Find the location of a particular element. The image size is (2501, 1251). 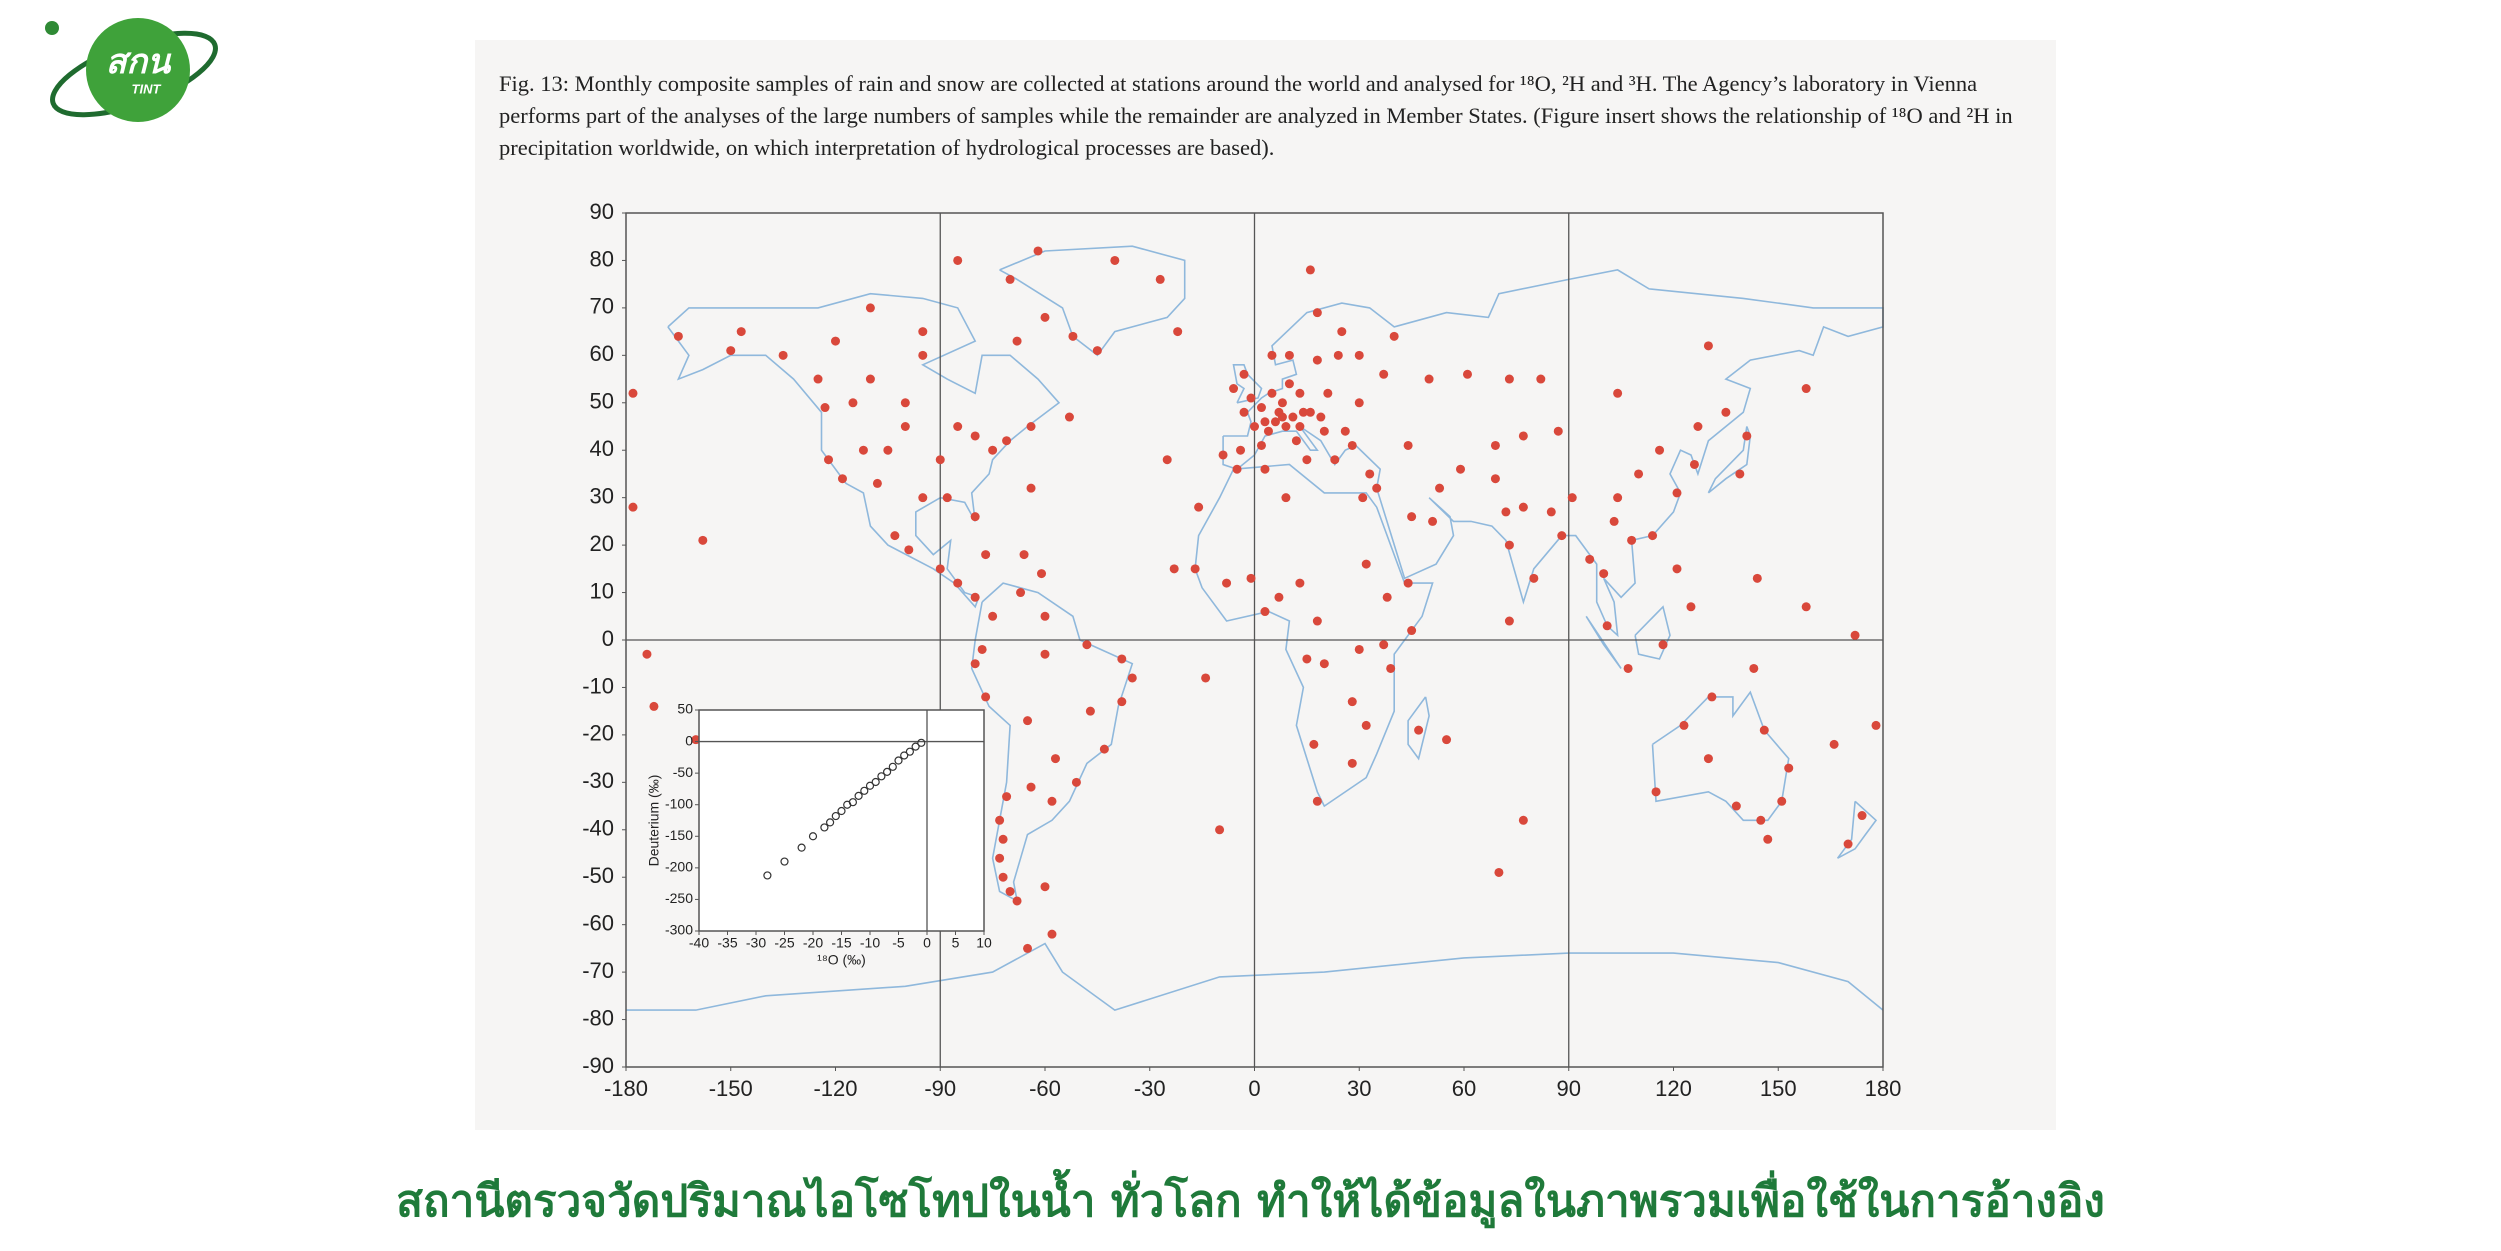

x-tick-label: 0 is located at coordinates (1254, 1088).